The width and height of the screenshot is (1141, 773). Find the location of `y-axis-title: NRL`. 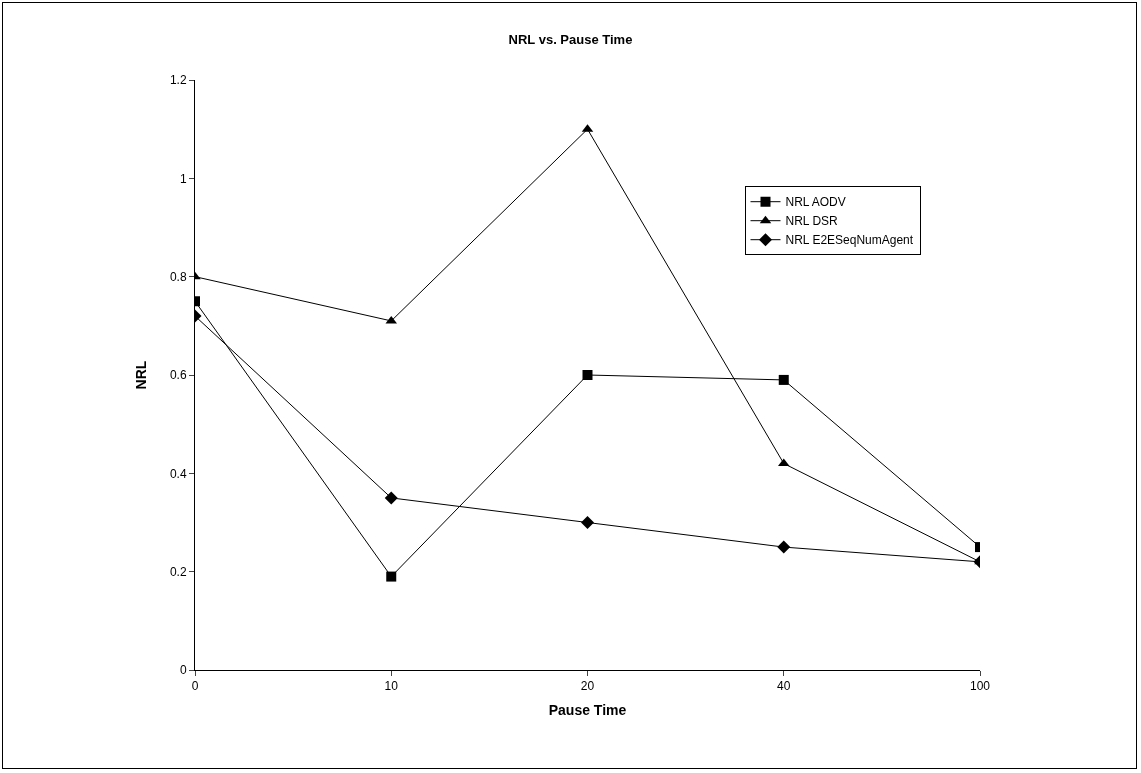

y-axis-title: NRL is located at coordinates (140, 375).